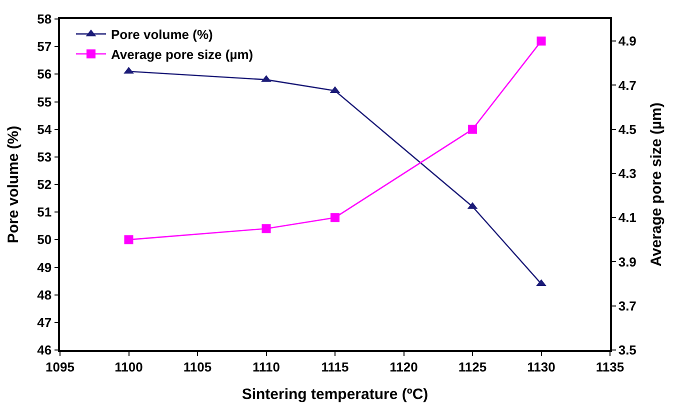  What do you see at coordinates (44, 184) in the screenshot?
I see `y-tick-label: 52` at bounding box center [44, 184].